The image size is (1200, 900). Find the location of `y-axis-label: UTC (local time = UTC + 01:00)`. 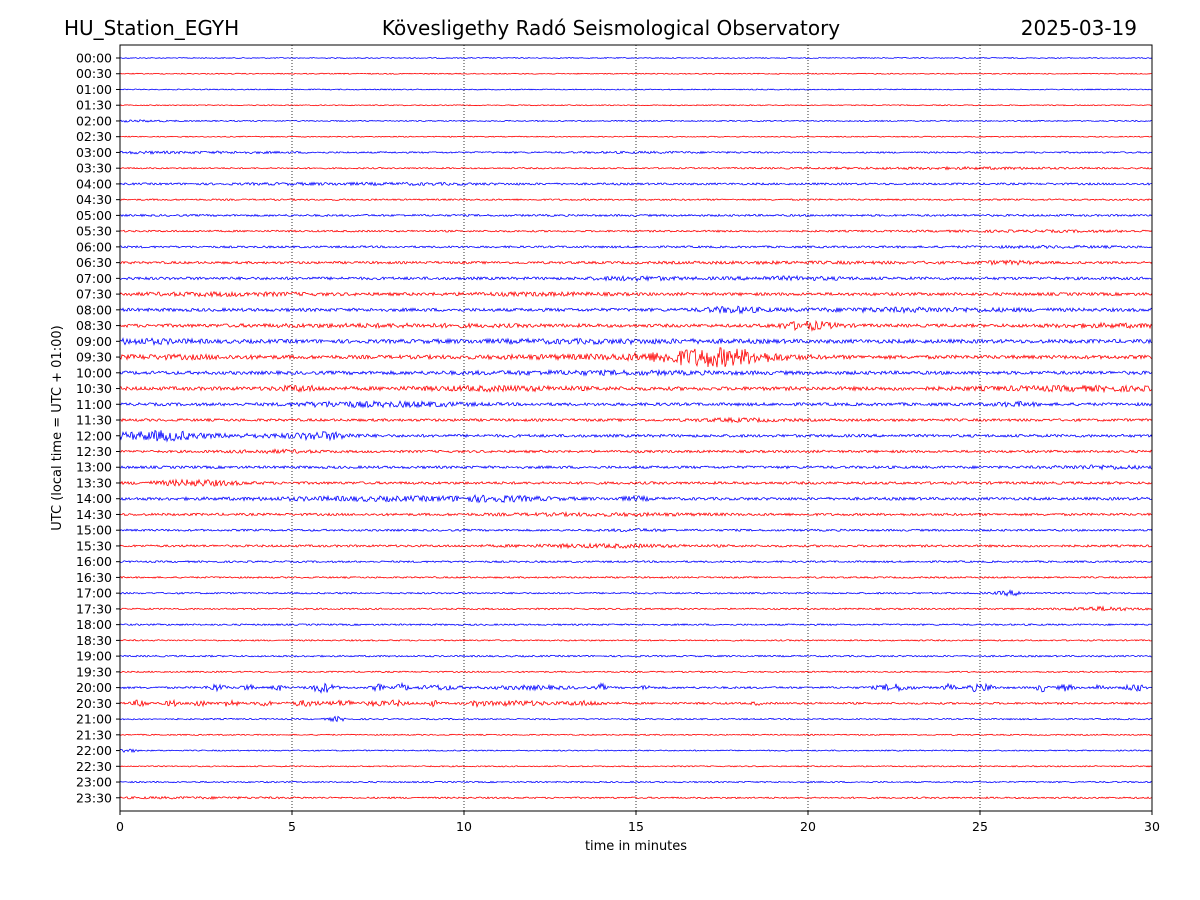

y-axis-label: UTC (local time = UTC + 01:00) is located at coordinates (57, 427).